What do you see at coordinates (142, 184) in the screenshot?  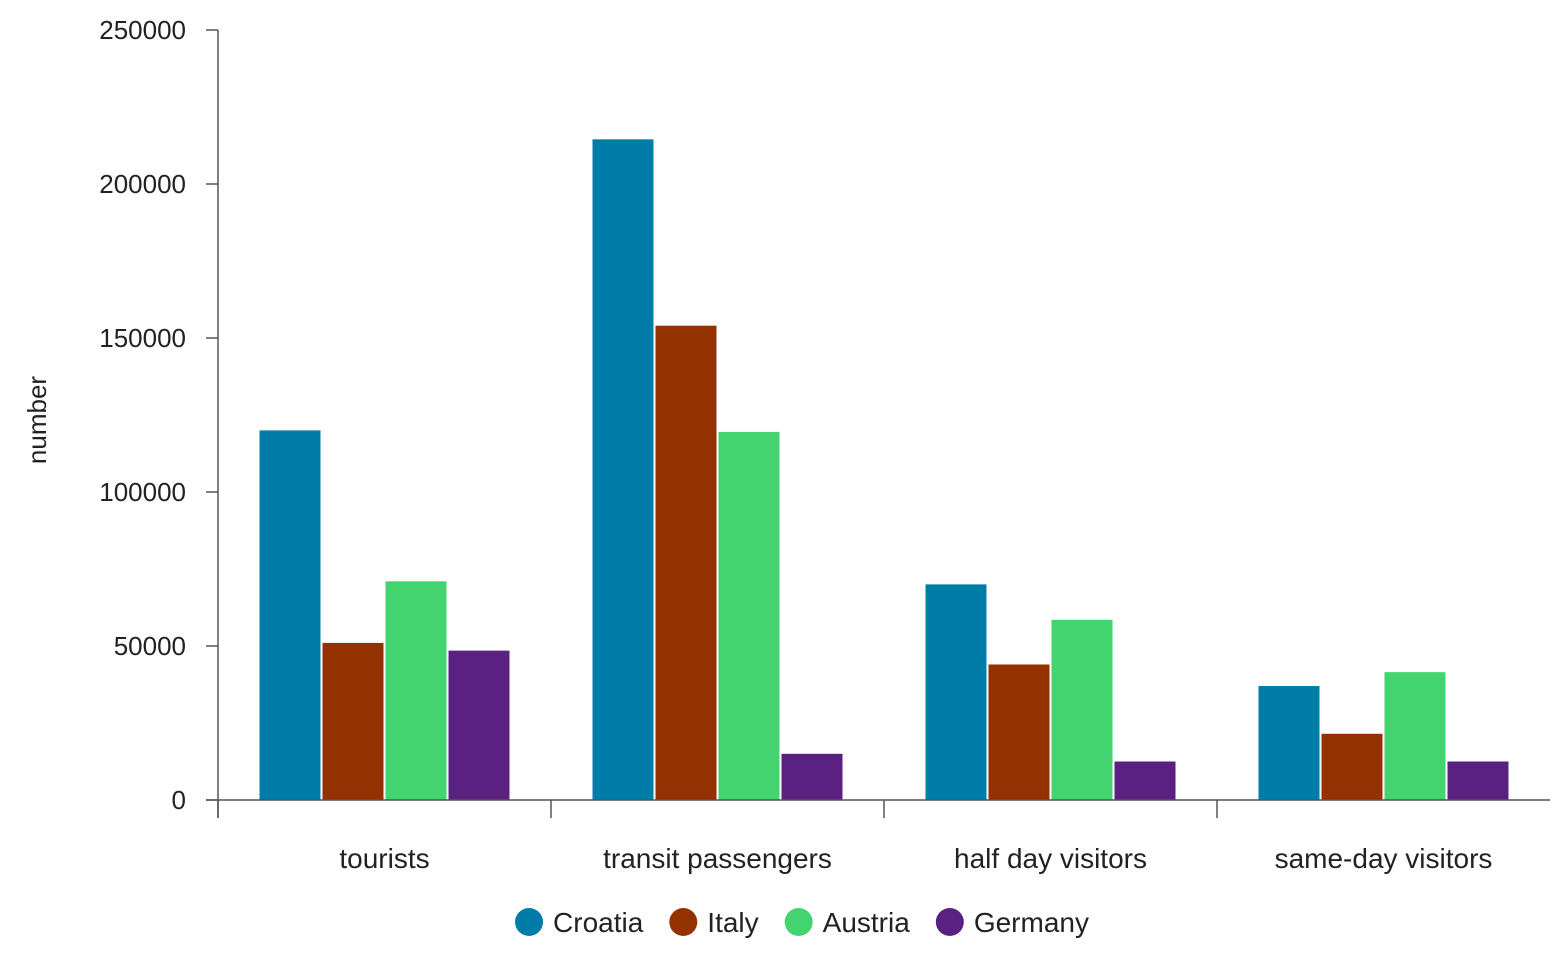 I see `y-tick-label: 200000` at bounding box center [142, 184].